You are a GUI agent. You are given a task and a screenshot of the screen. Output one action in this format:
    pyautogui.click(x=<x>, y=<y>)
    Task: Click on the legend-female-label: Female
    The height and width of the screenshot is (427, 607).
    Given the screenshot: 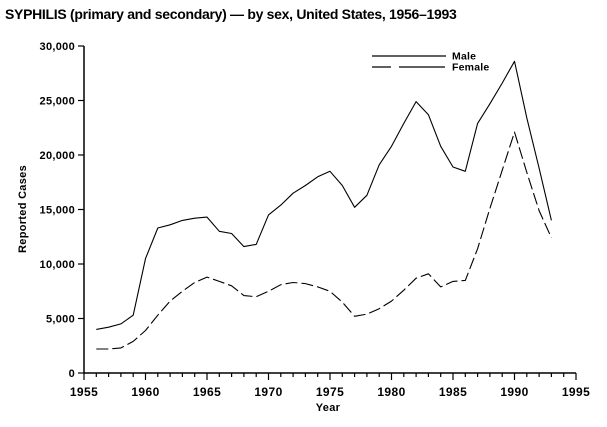 What is the action you would take?
    pyautogui.click(x=470, y=68)
    